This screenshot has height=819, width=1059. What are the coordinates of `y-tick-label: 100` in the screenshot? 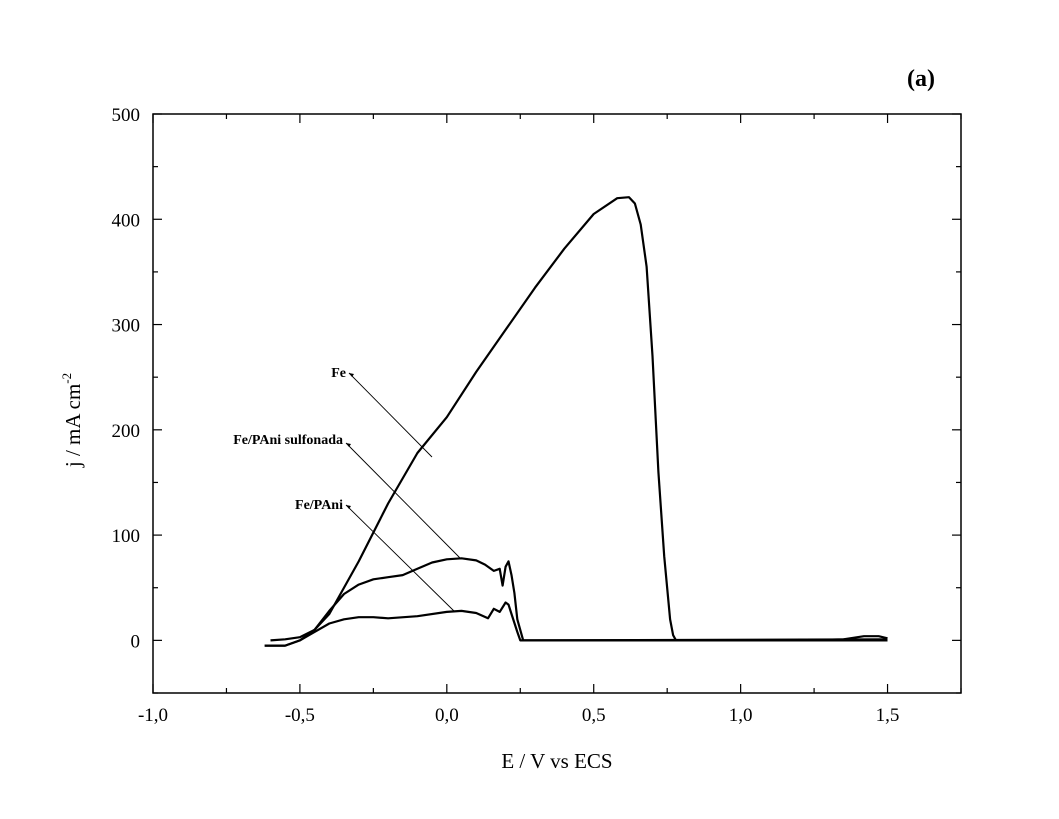 It's located at (126, 536).